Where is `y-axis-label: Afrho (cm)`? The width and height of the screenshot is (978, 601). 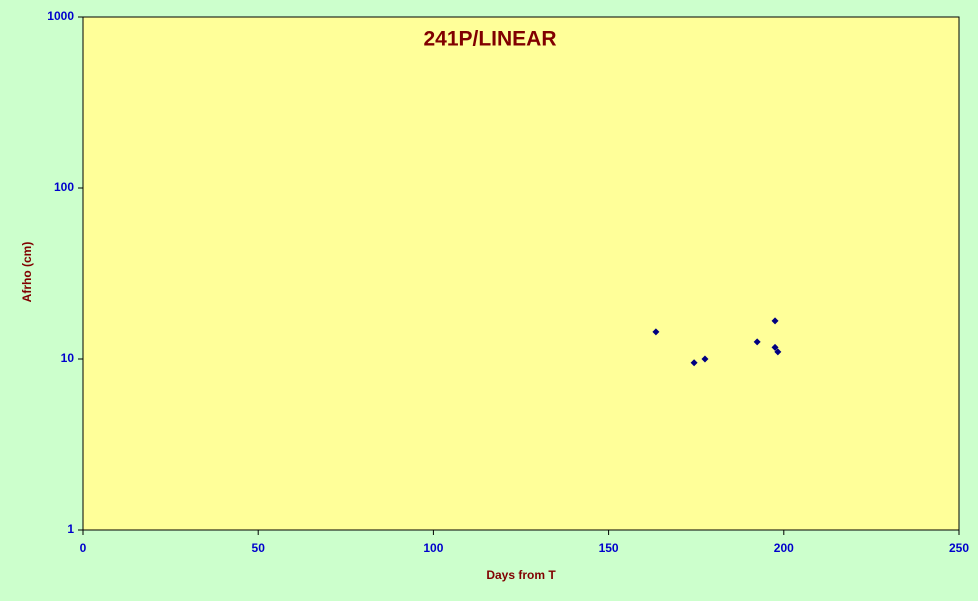
y-axis-label: Afrho (cm) is located at coordinates (27, 272).